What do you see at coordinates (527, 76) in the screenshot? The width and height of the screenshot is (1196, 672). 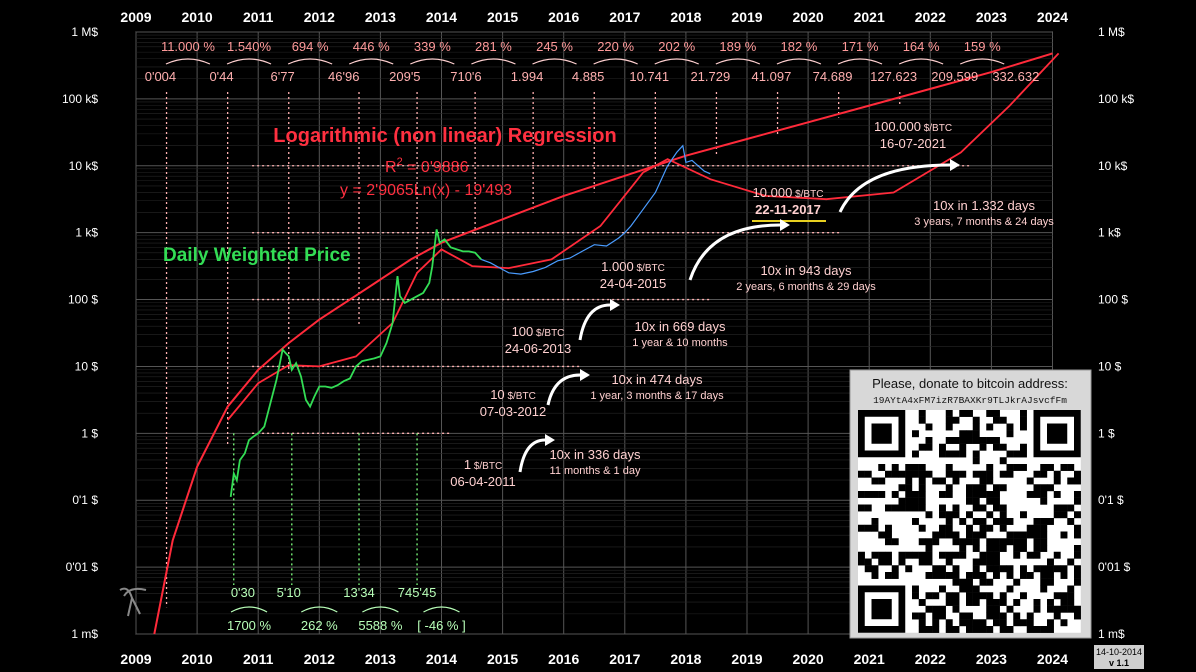 I see `yearly-value: 1.994` at bounding box center [527, 76].